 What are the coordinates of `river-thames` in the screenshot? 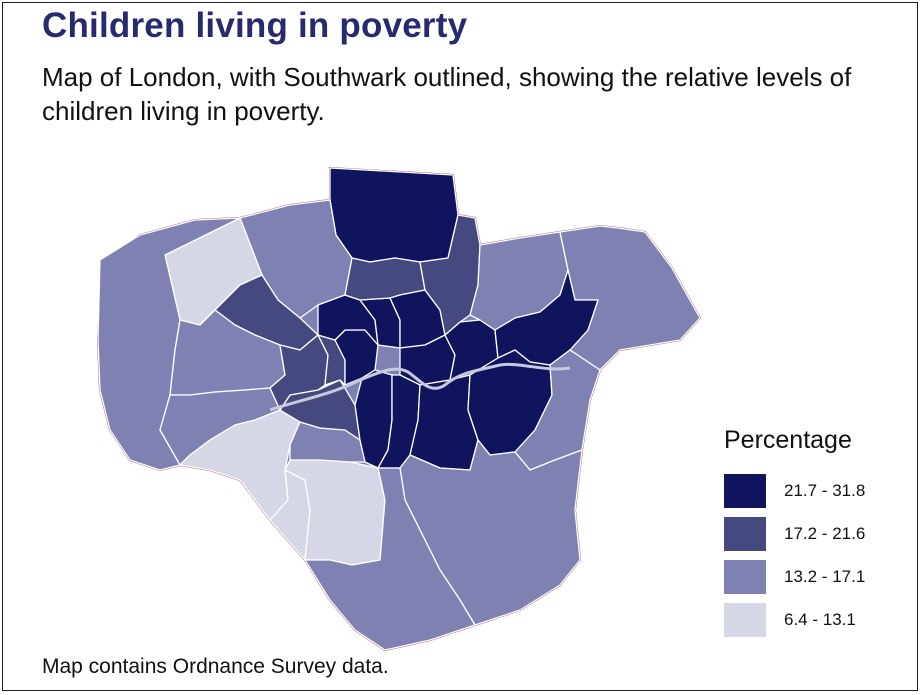 It's located at (420, 387).